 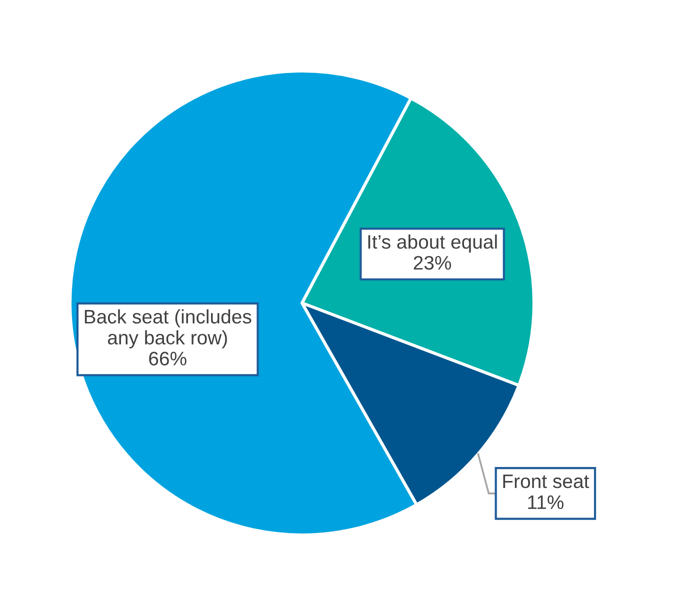 I want to click on slice-label: Front seat, so click(x=546, y=481).